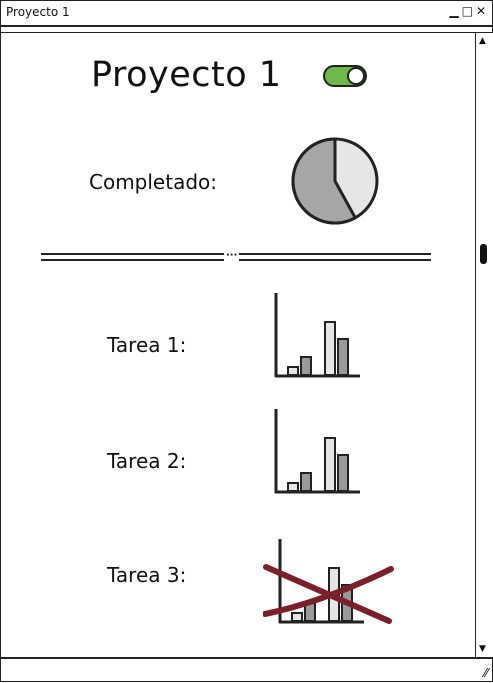 The width and height of the screenshot is (493, 683). I want to click on splitter: ···, so click(236, 256).